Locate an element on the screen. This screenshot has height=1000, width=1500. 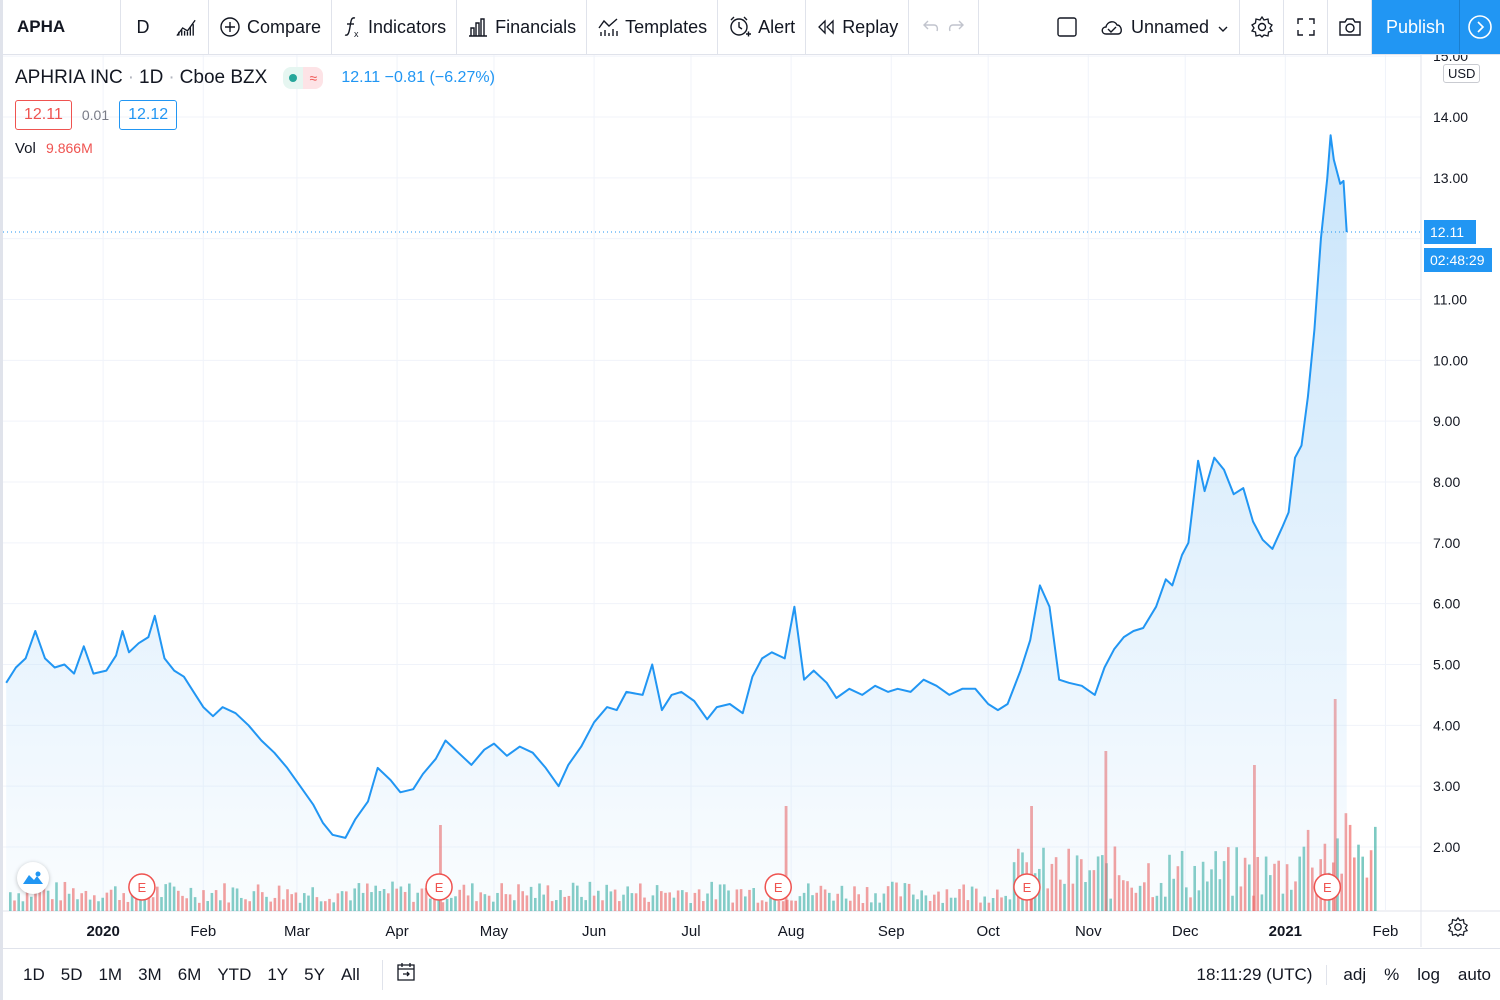
timezone-clock-button: 18:11:29 (UTC) is located at coordinates (1254, 974).